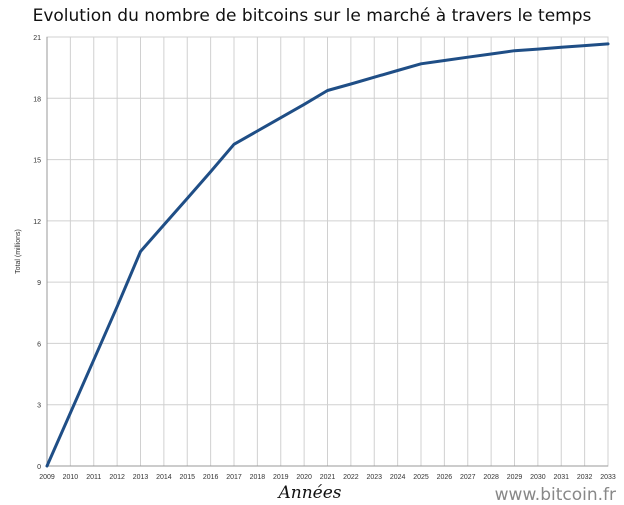  I want to click on x-tick-label: 2030, so click(538, 477).